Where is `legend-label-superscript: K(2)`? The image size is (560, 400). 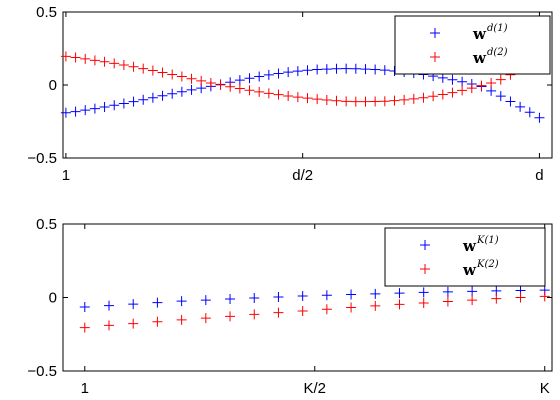
legend-label-superscript: K(2) is located at coordinates (487, 264).